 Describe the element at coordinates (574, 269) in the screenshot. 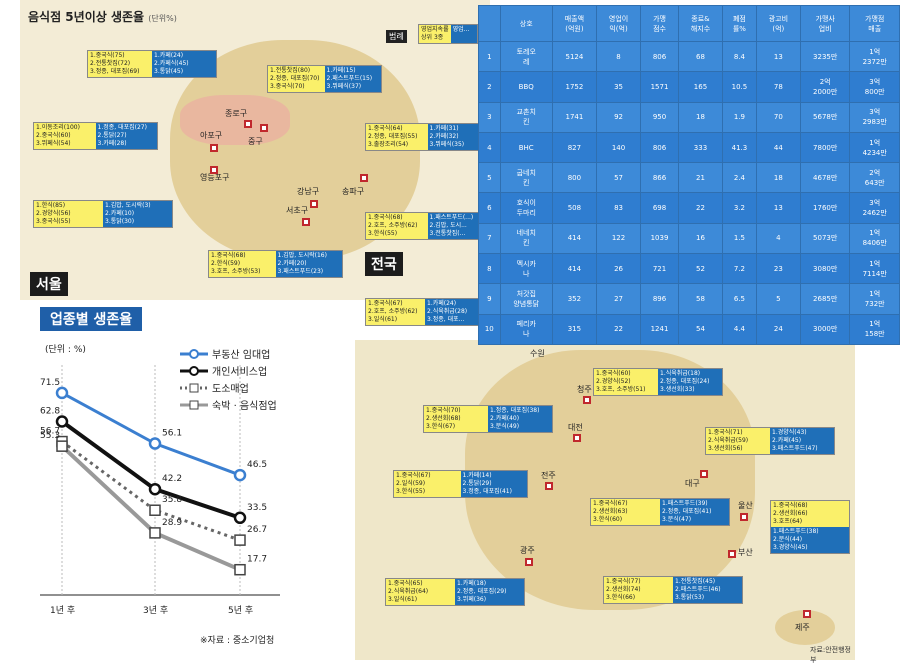

I see `table-cell: 414` at that location.